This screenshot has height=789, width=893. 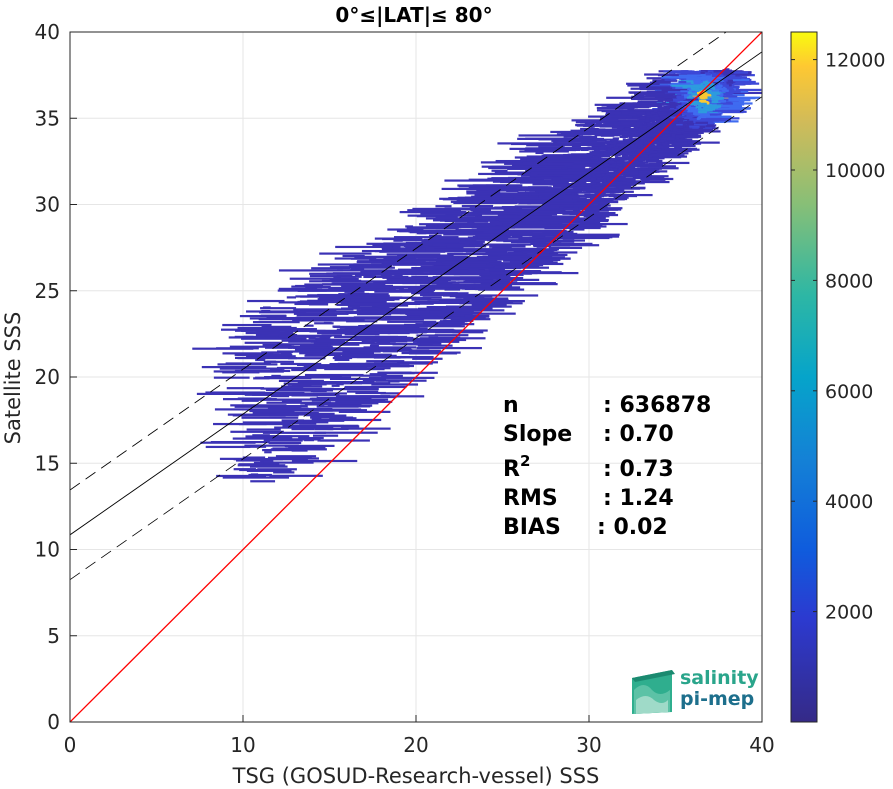 I want to click on colorbar-tick-label: 12000, so click(x=855, y=61).